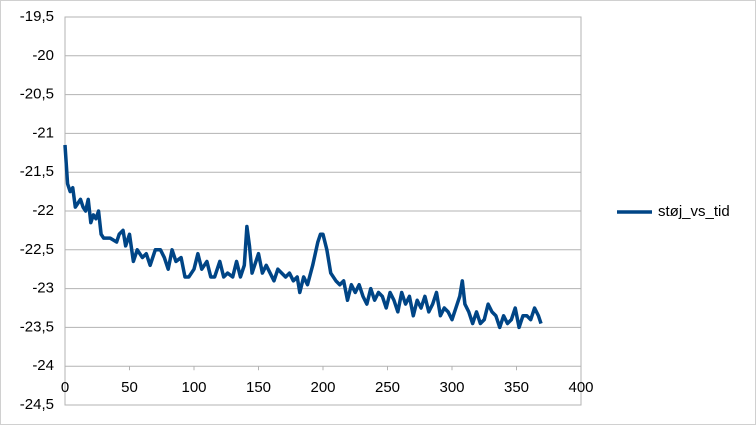  What do you see at coordinates (37, 171) in the screenshot?
I see `y-tick-label: -21,5` at bounding box center [37, 171].